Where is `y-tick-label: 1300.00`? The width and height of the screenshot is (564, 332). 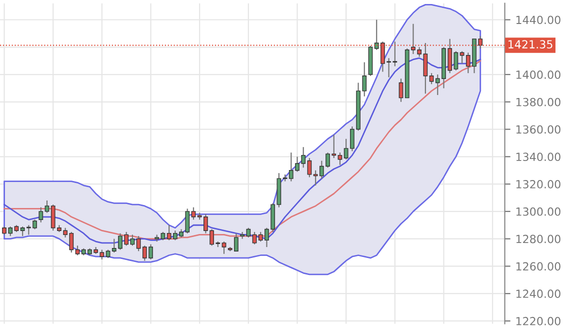
y-tick-label: 1300.00 is located at coordinates (538, 211).